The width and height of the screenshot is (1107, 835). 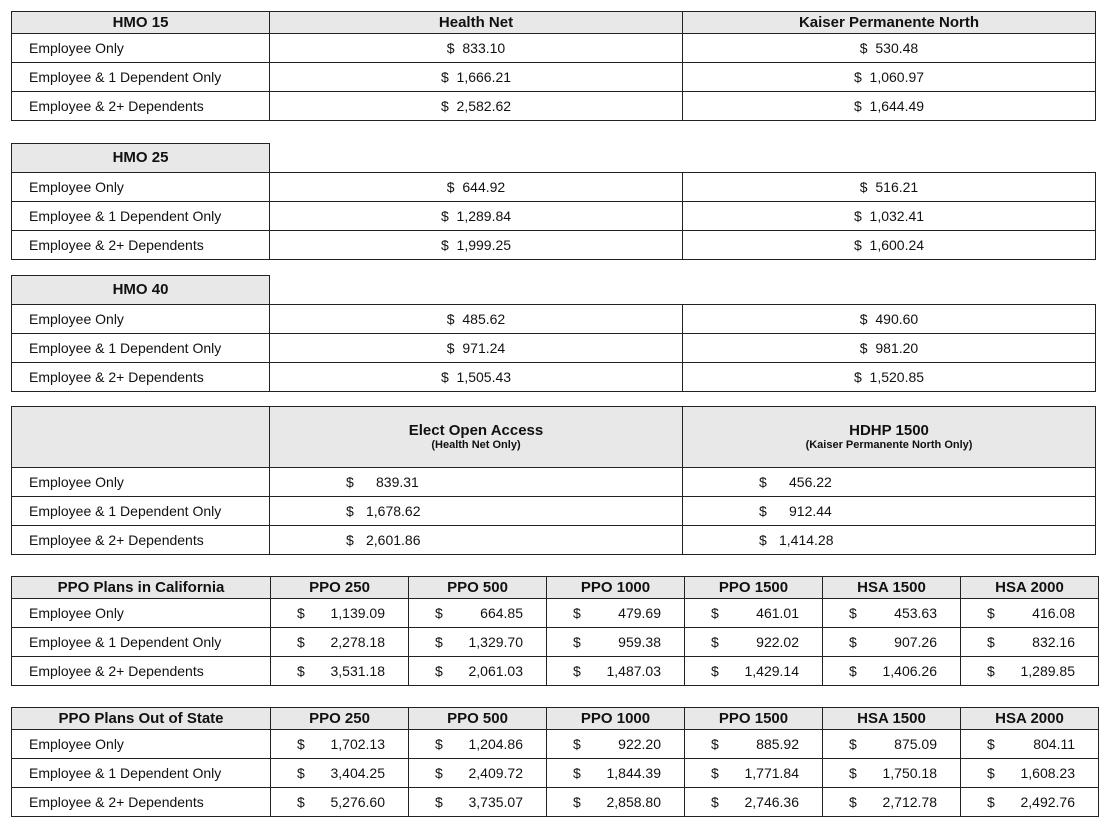 What do you see at coordinates (476, 347) in the screenshot?
I see `premium-cell: $ 971.24` at bounding box center [476, 347].